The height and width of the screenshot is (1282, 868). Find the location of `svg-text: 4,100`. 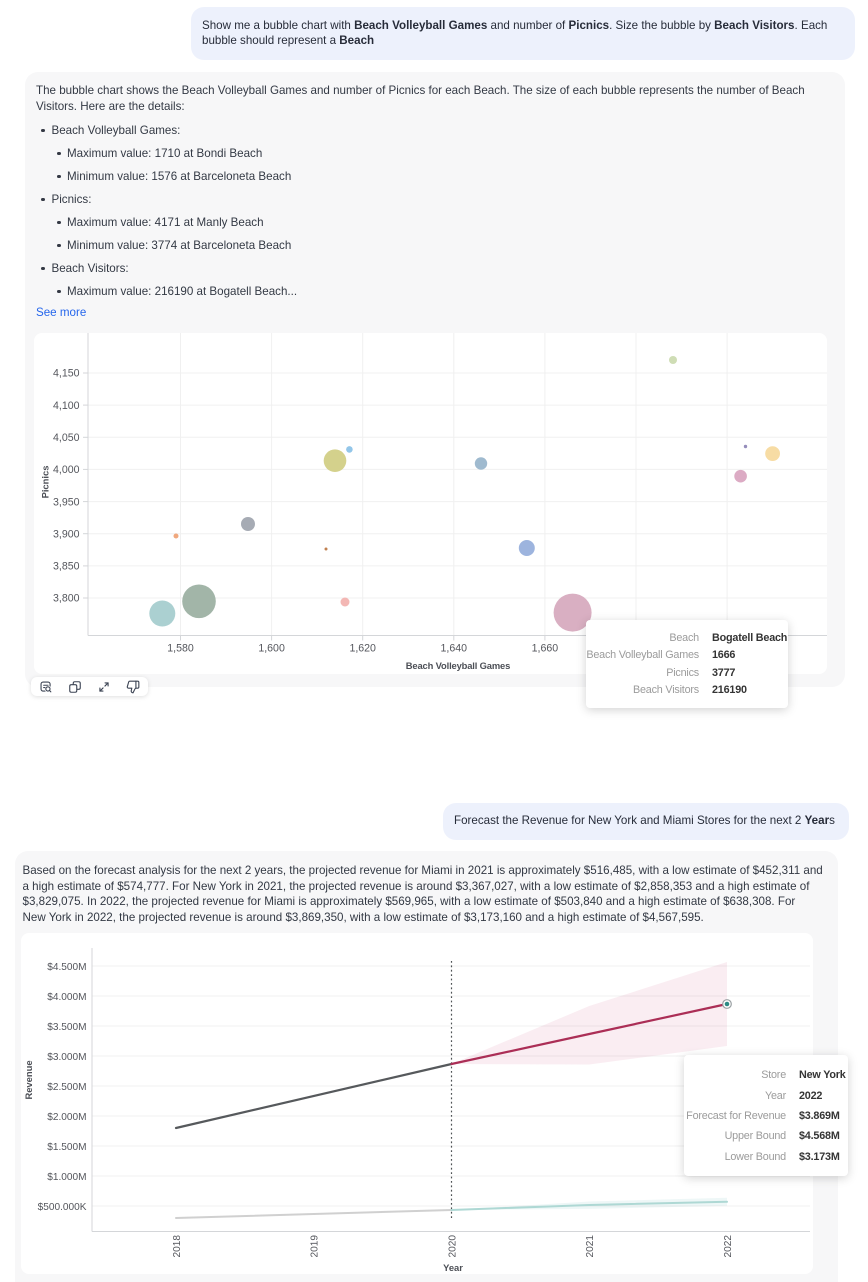

svg-text: 4,100 is located at coordinates (66, 406).